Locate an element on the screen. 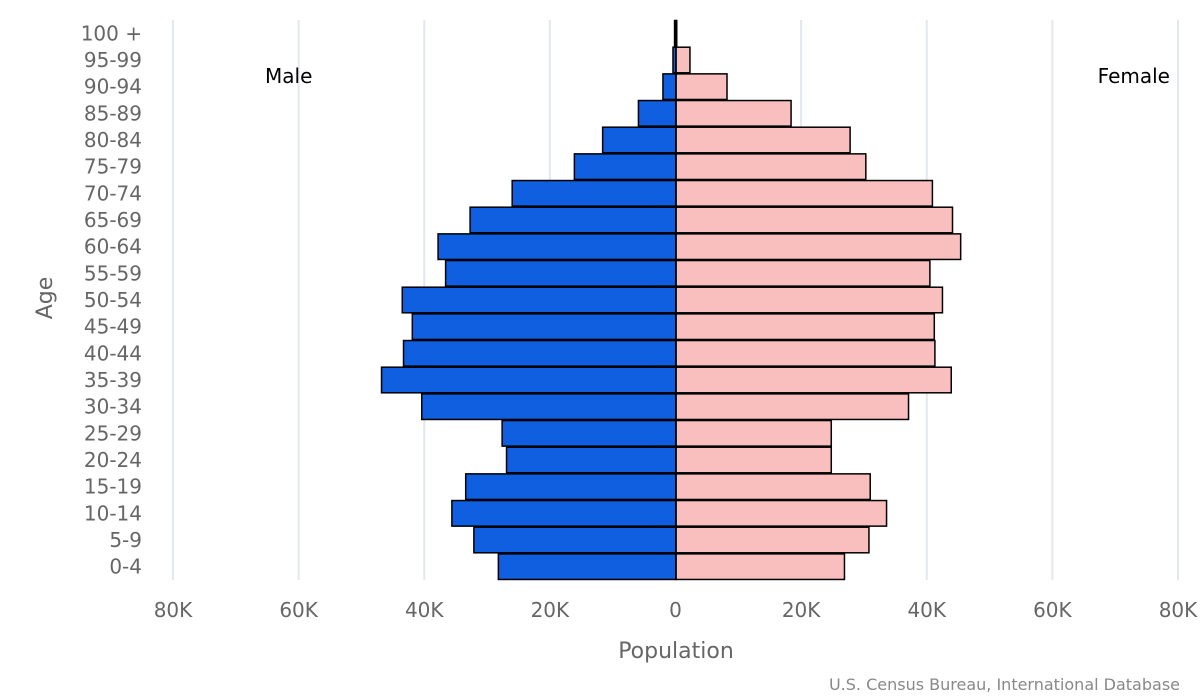  male-label: Male is located at coordinates (288, 76).